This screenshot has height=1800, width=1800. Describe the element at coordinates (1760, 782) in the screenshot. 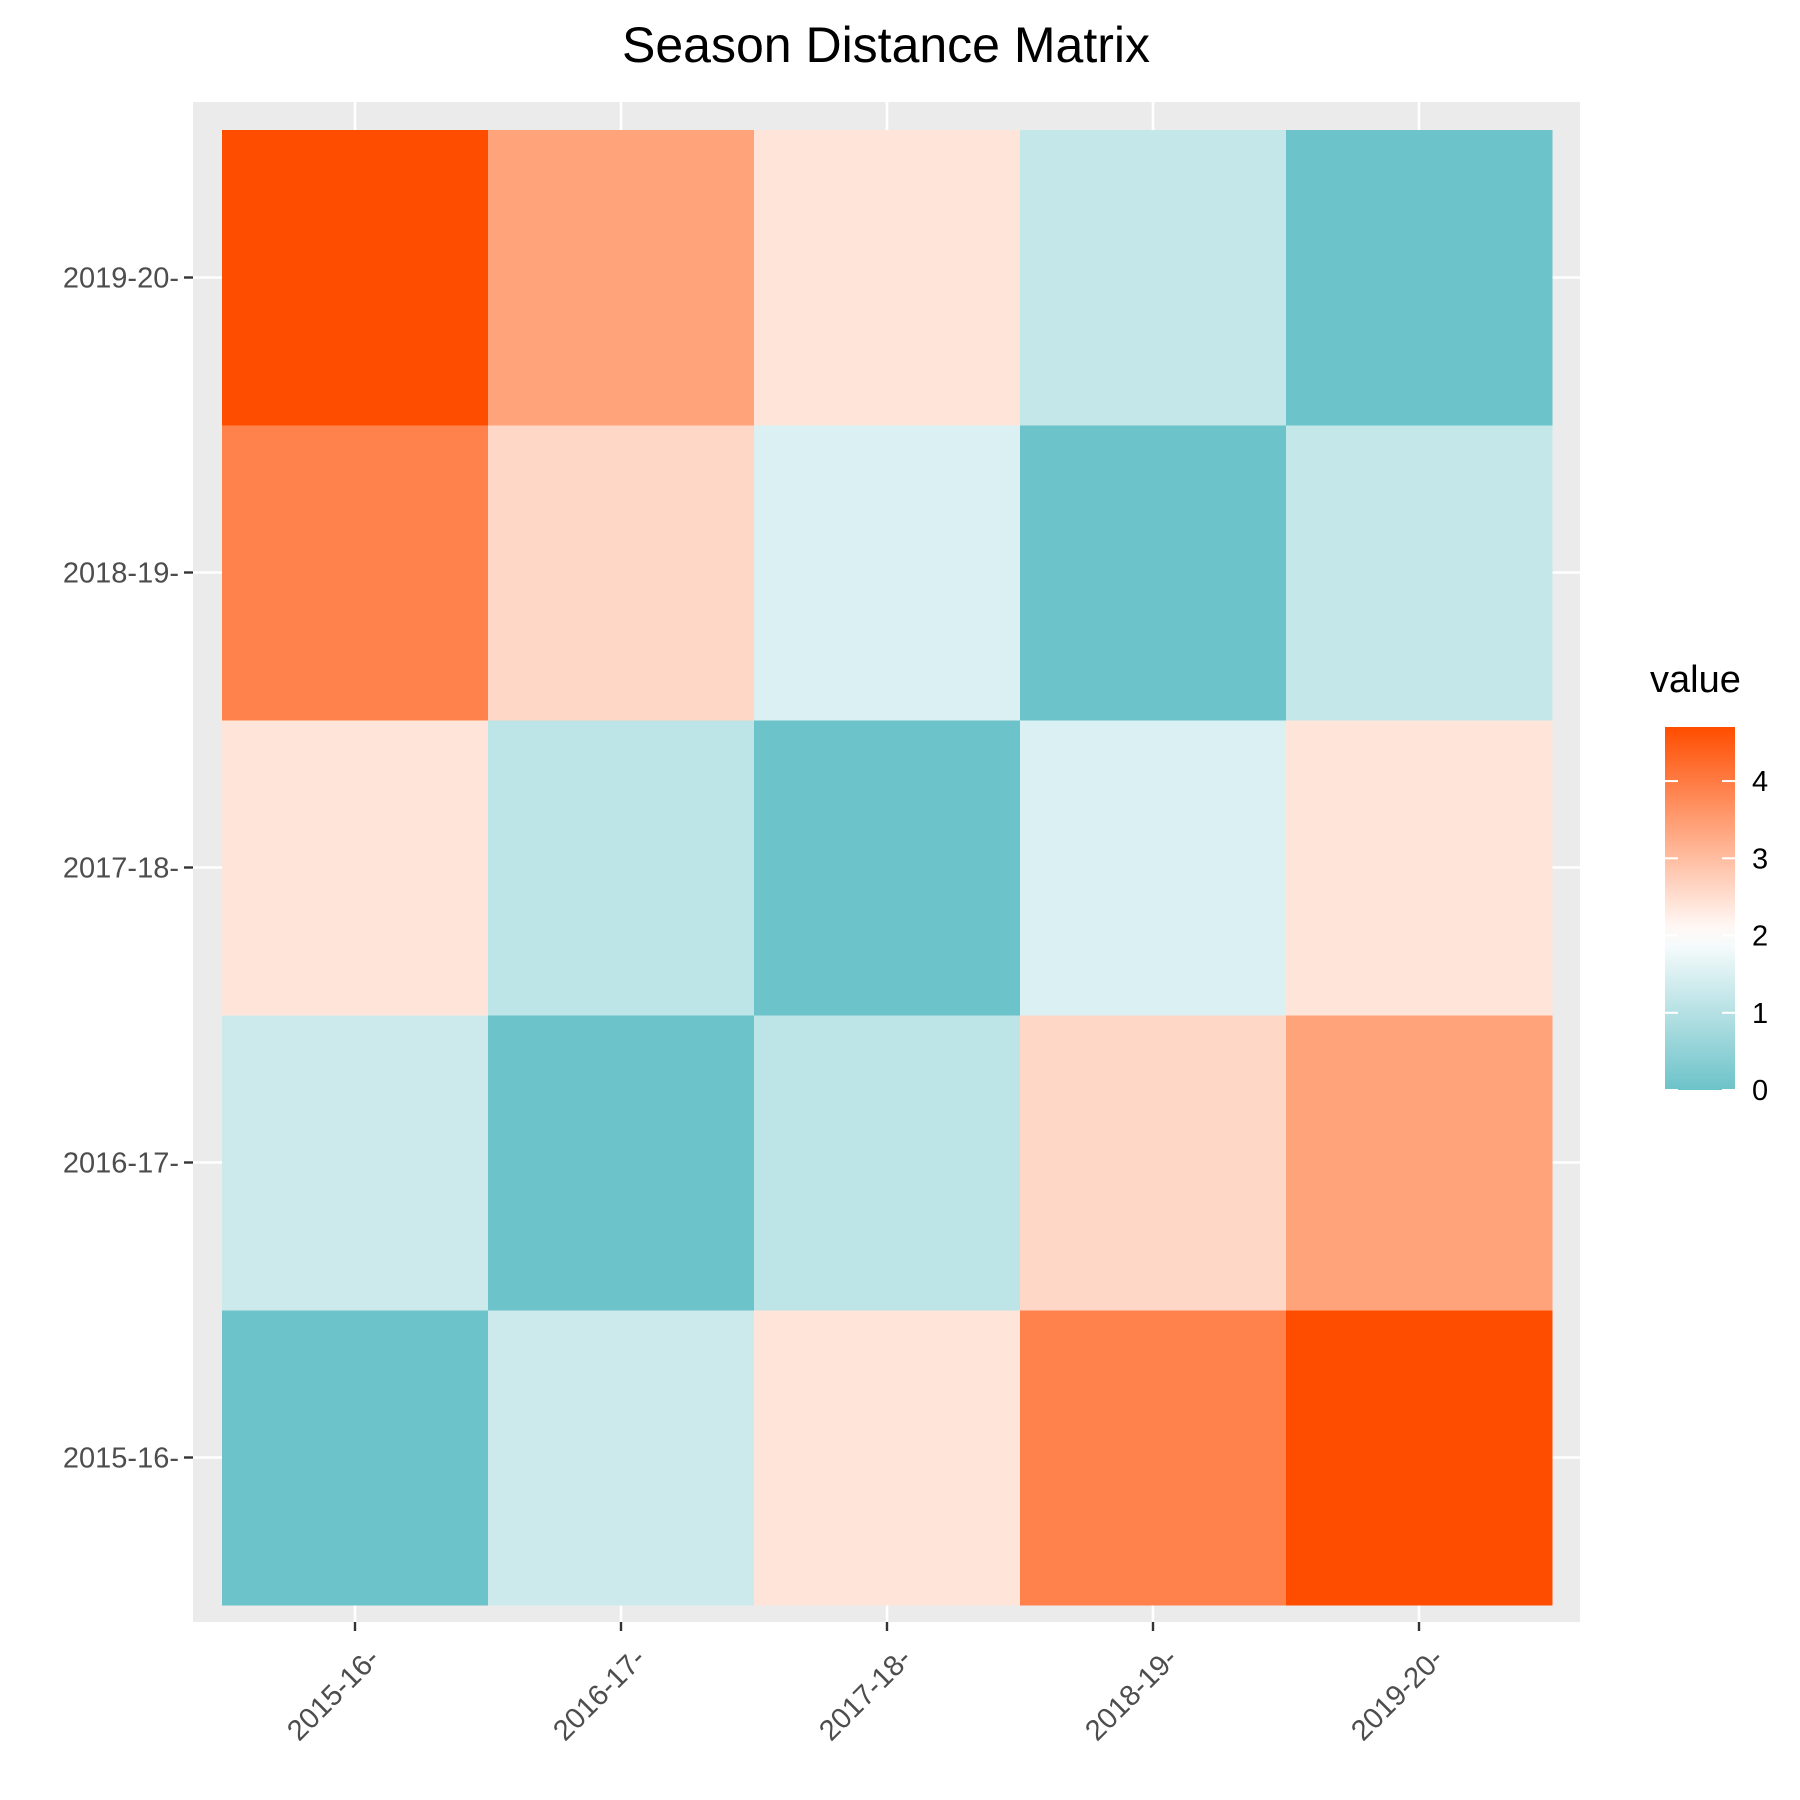

I see `legend-tick-label: 4` at that location.